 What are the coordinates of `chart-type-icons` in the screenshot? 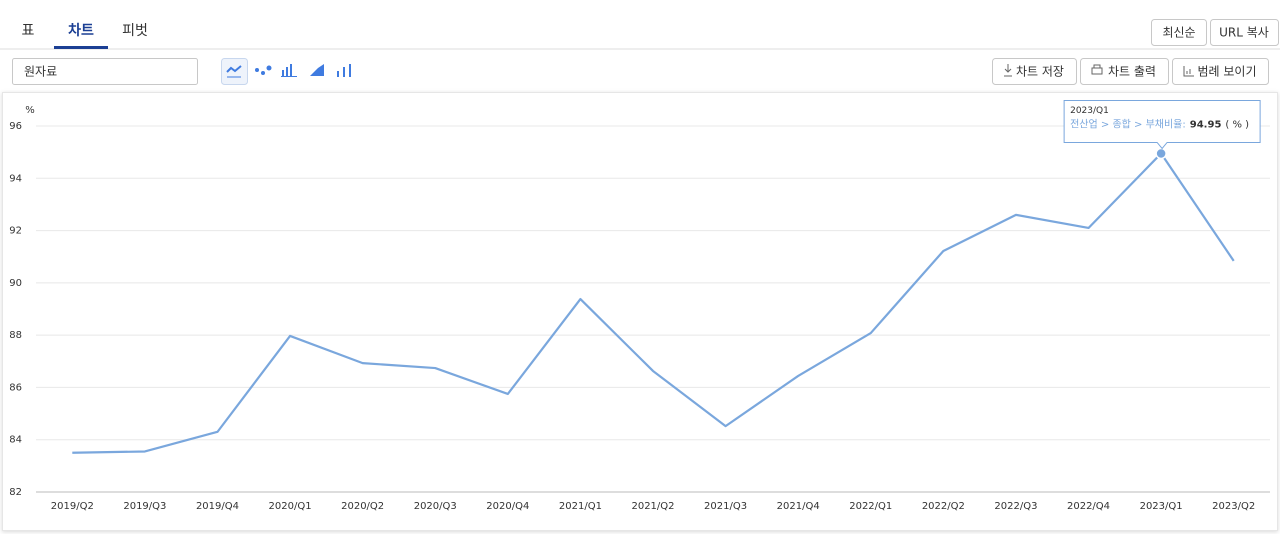 It's located at (286, 71).